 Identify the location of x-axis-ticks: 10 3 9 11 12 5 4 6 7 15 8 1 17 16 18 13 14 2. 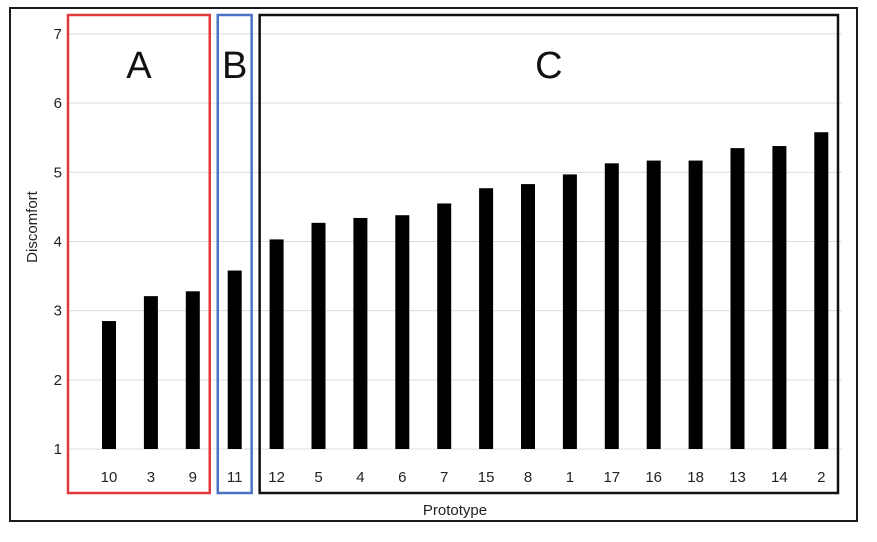
(463, 477).